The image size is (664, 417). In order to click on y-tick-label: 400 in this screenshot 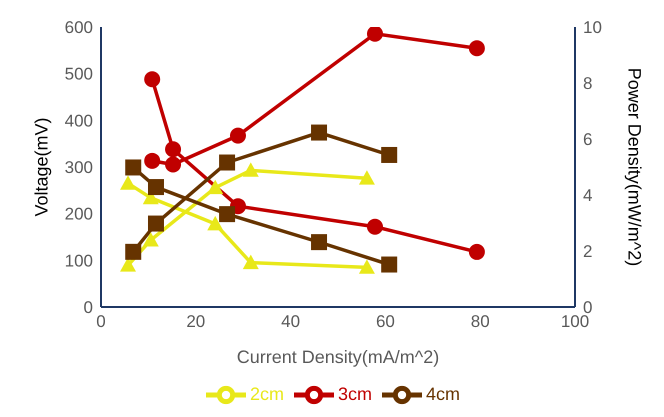, I will do `click(78, 120)`.